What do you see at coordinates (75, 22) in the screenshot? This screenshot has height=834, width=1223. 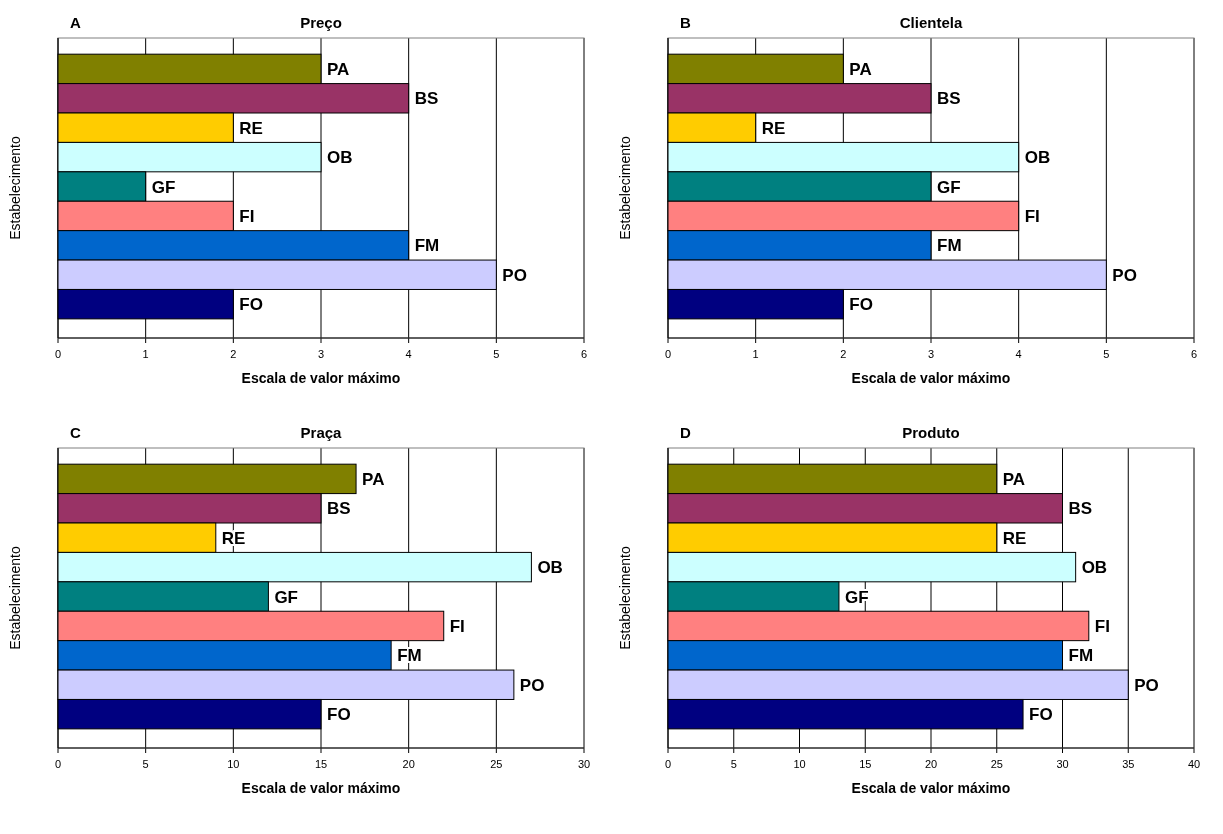 I see `text: A` at bounding box center [75, 22].